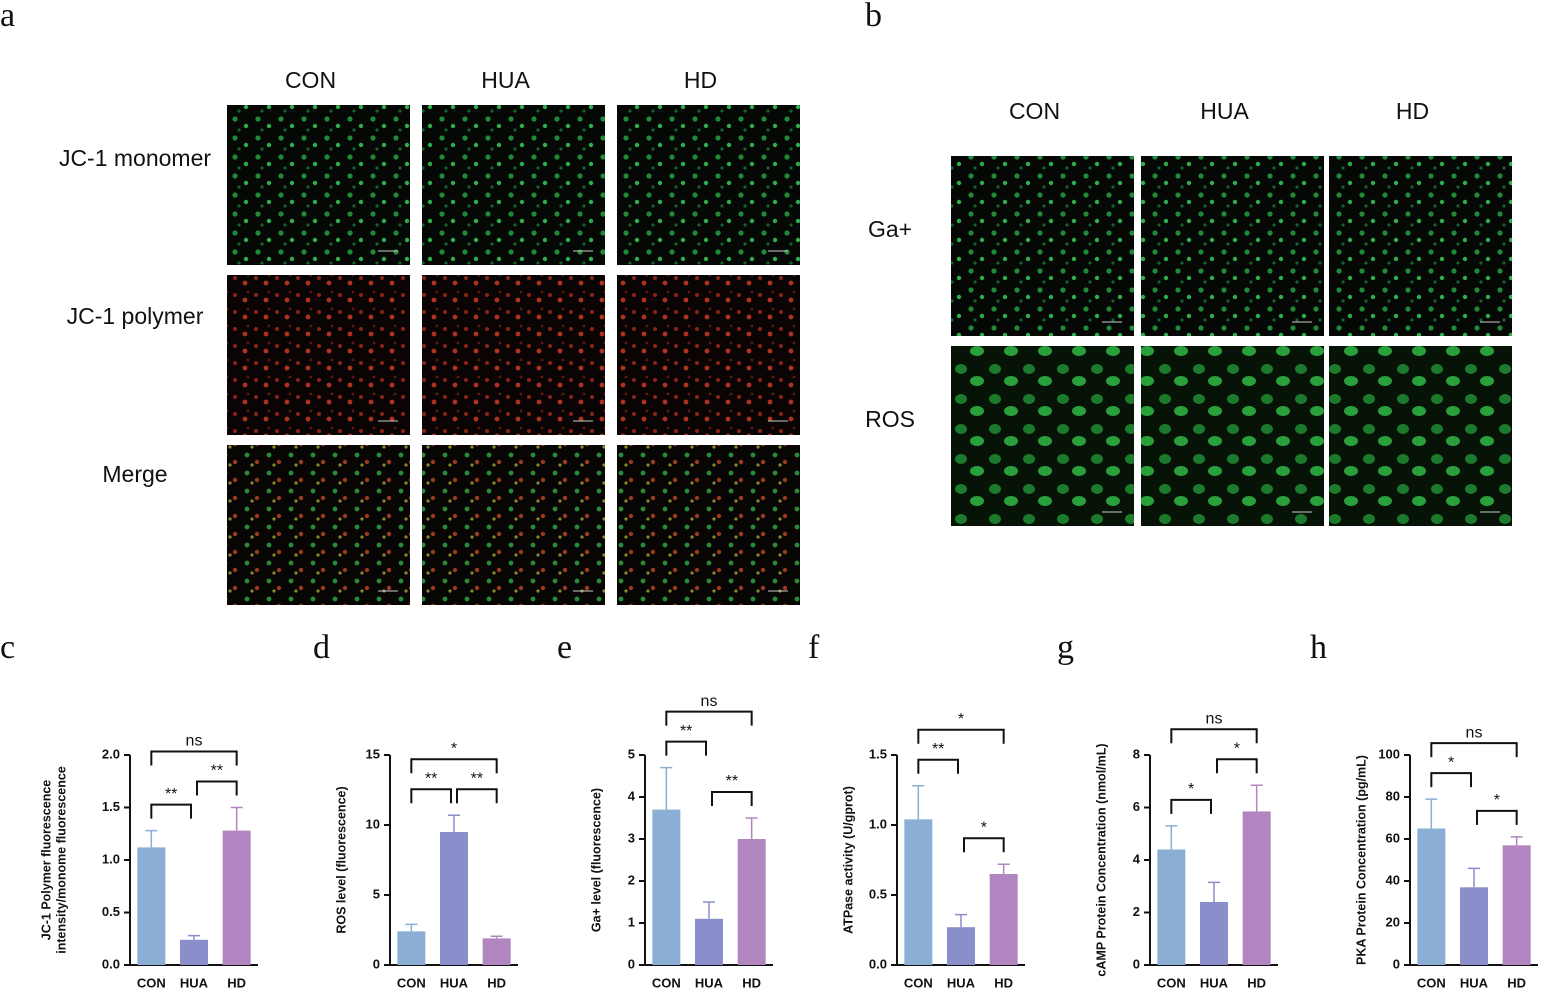 The width and height of the screenshot is (1554, 1002). I want to click on panel-letter: f, so click(814, 647).